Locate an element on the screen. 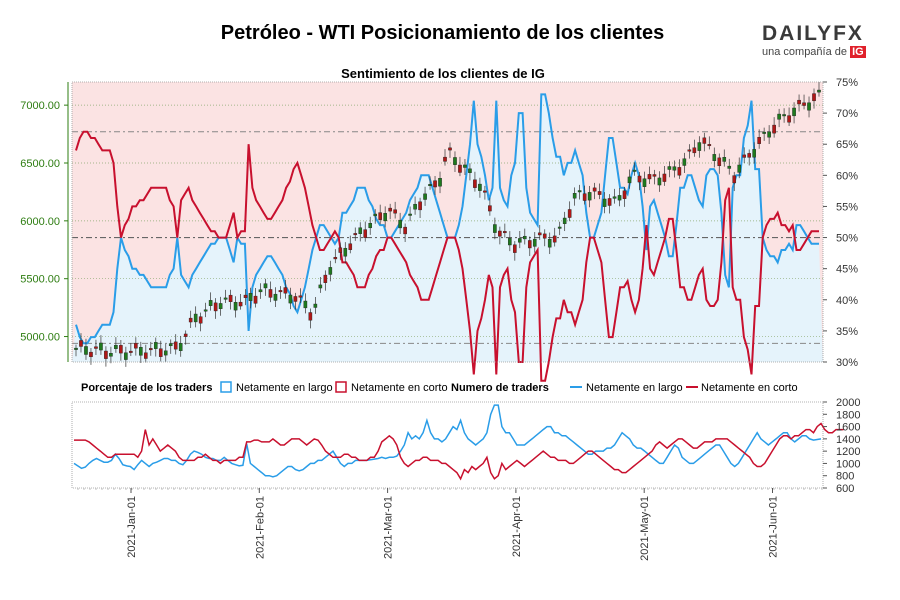  legend-pct-short-label: Netamente en corto is located at coordinates (399, 388).